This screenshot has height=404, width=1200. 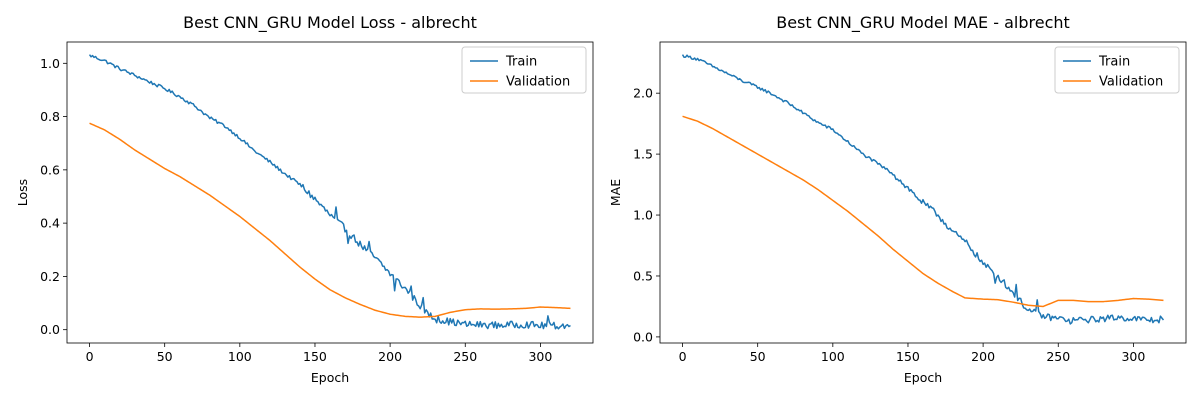 What do you see at coordinates (315, 356) in the screenshot?
I see `loss-x-tick-label: 150` at bounding box center [315, 356].